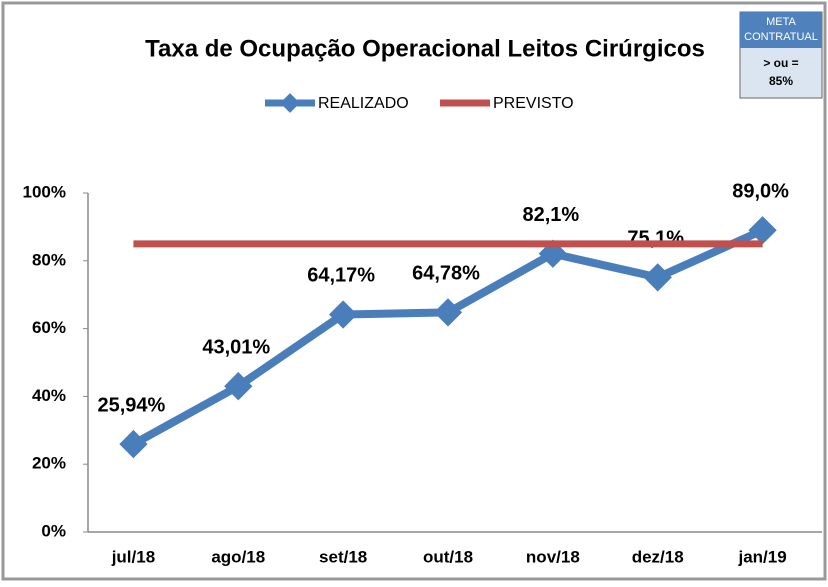  What do you see at coordinates (658, 556) in the screenshot?
I see `x-tick-label: dez/18` at bounding box center [658, 556].